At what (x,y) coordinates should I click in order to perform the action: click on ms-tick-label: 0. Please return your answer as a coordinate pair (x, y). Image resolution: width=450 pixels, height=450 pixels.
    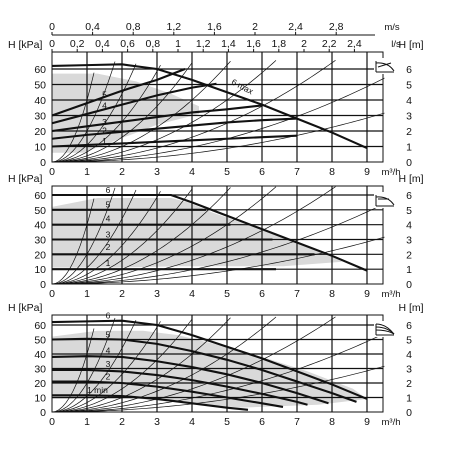
    Looking at the image, I should click on (52, 27).